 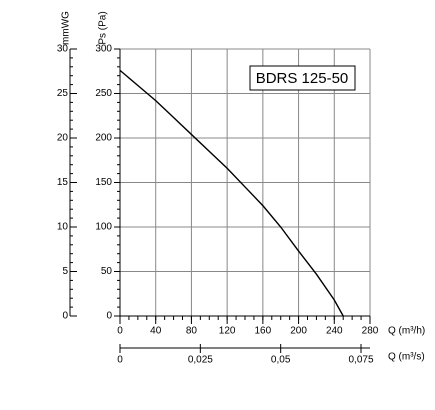 I want to click on x2-tick-label: 0, so click(x=120, y=360).